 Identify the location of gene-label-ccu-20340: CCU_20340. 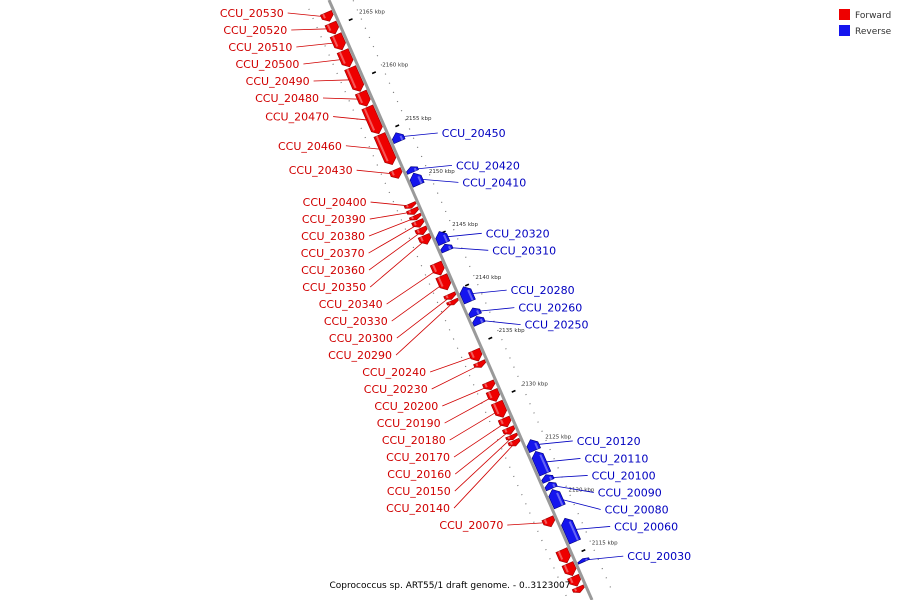
(351, 304).